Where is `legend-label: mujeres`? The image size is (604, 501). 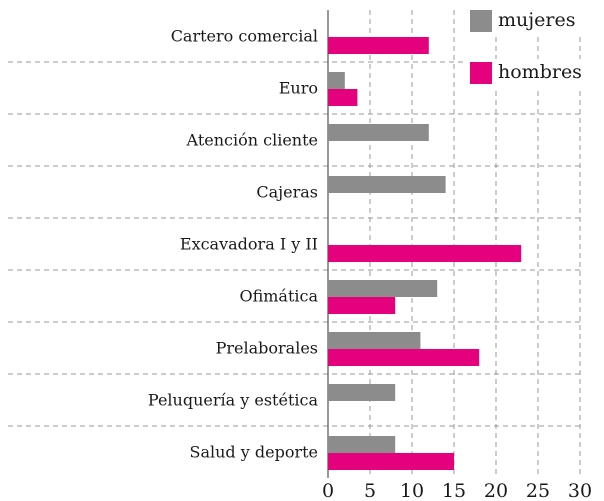
legend-label: mujeres is located at coordinates (536, 20).